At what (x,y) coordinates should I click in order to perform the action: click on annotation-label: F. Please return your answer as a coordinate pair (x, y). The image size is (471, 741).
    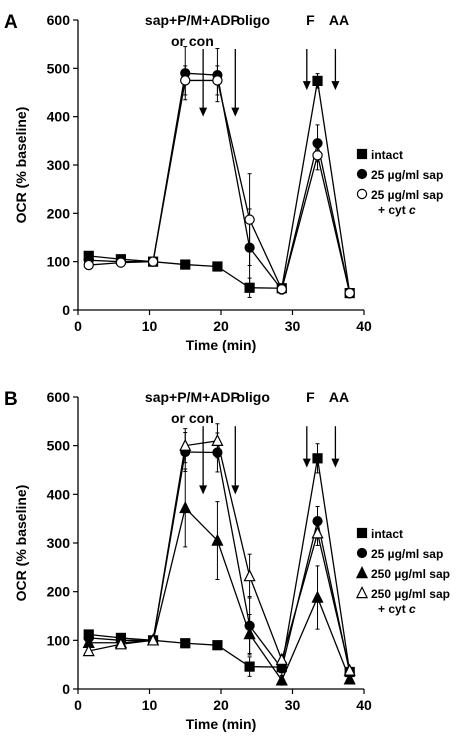
    Looking at the image, I should click on (310, 20).